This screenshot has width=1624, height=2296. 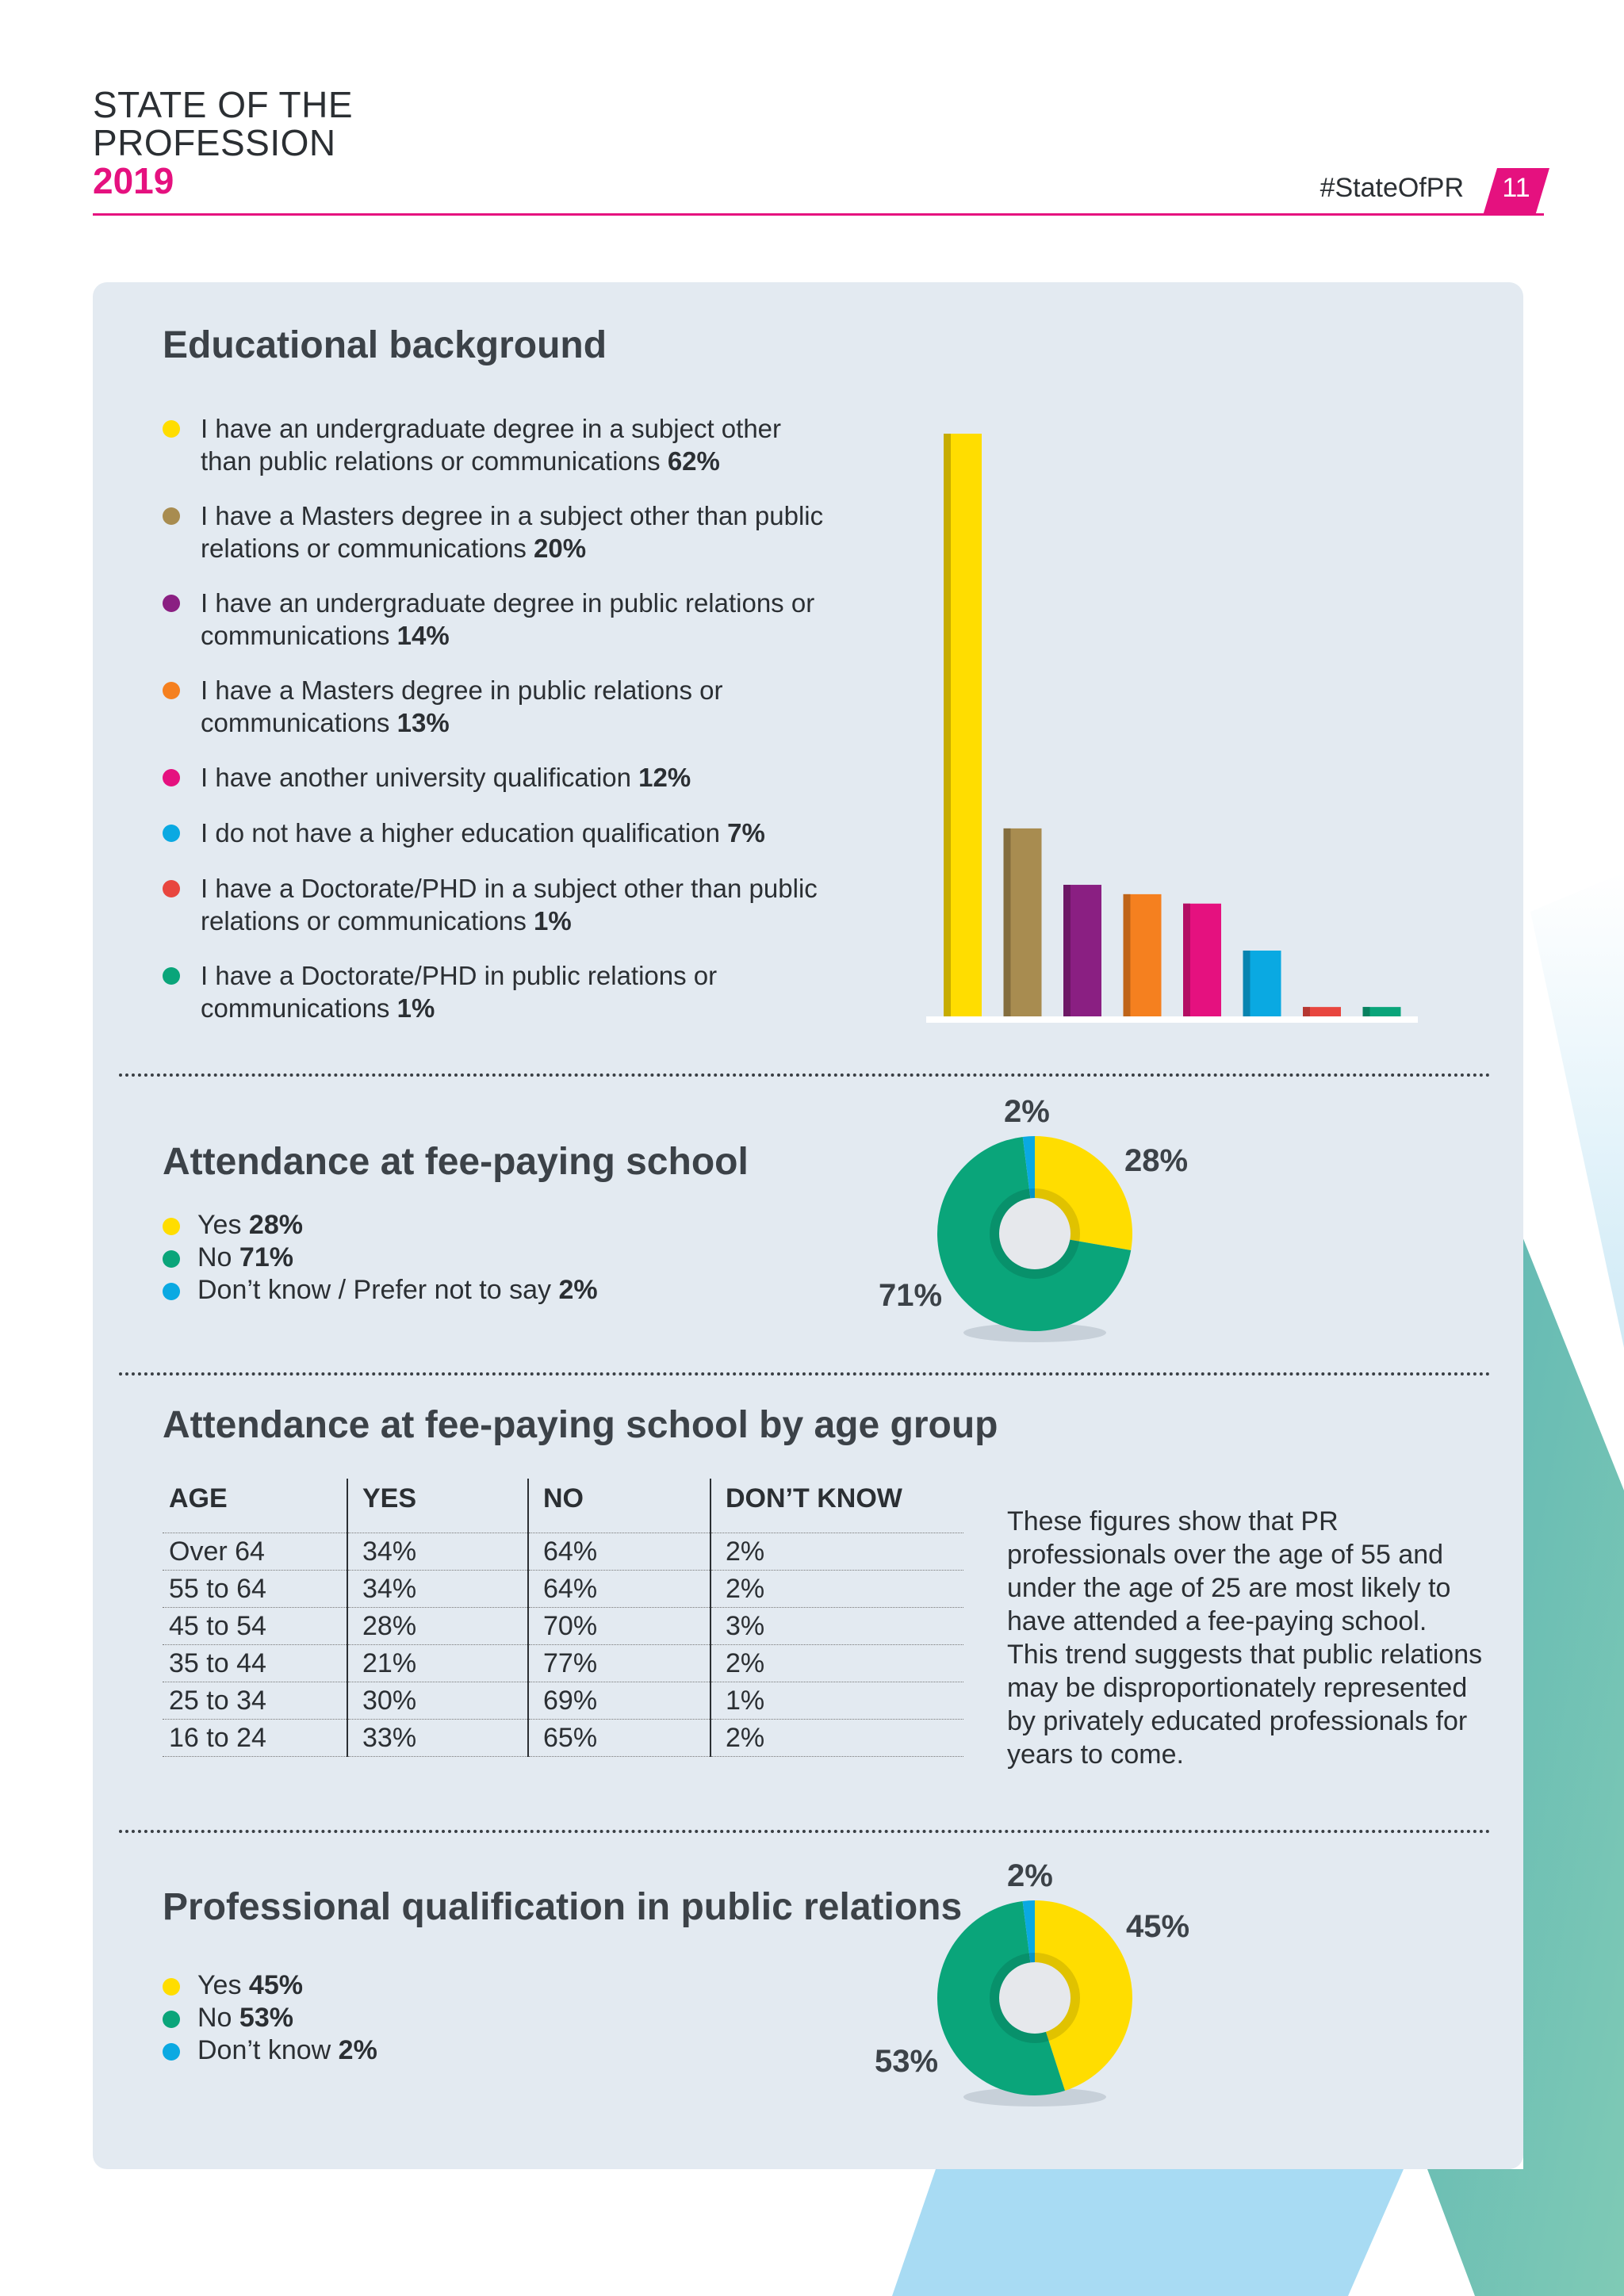 What do you see at coordinates (385, 345) in the screenshot?
I see `education-title: Educational background` at bounding box center [385, 345].